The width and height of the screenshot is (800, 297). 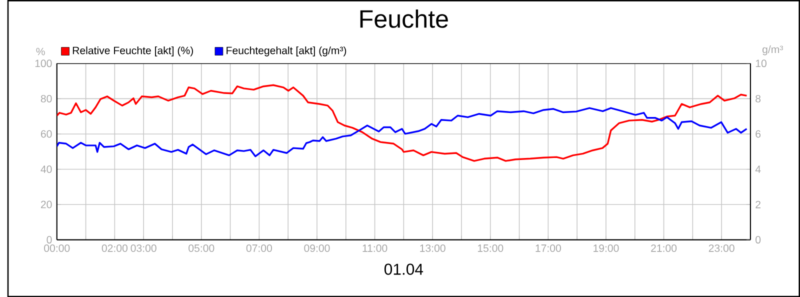 I want to click on y-tick-label: 20, so click(x=46, y=204).